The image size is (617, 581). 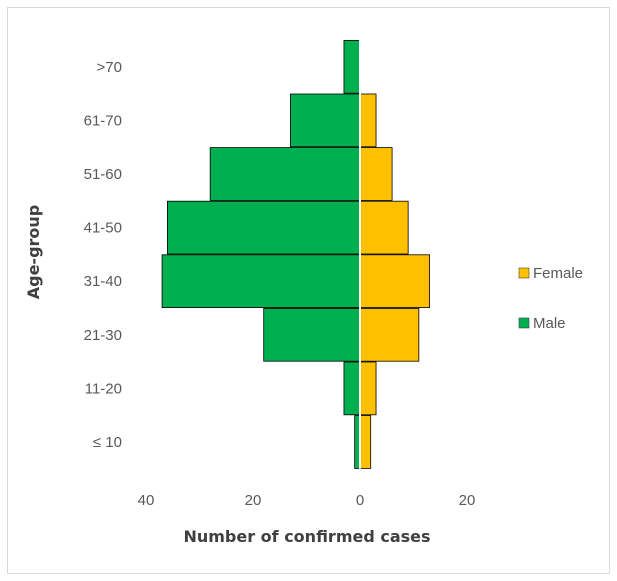 What do you see at coordinates (103, 335) in the screenshot?
I see `y-tick-label: 21-30` at bounding box center [103, 335].